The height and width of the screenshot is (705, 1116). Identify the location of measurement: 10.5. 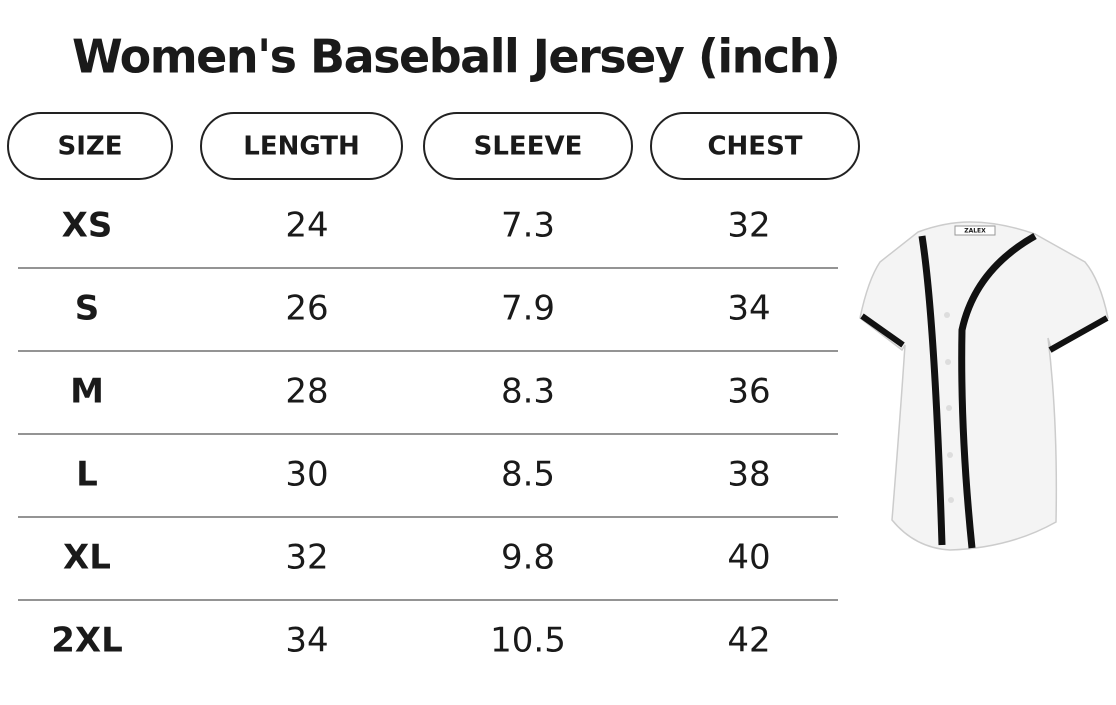
(528, 641).